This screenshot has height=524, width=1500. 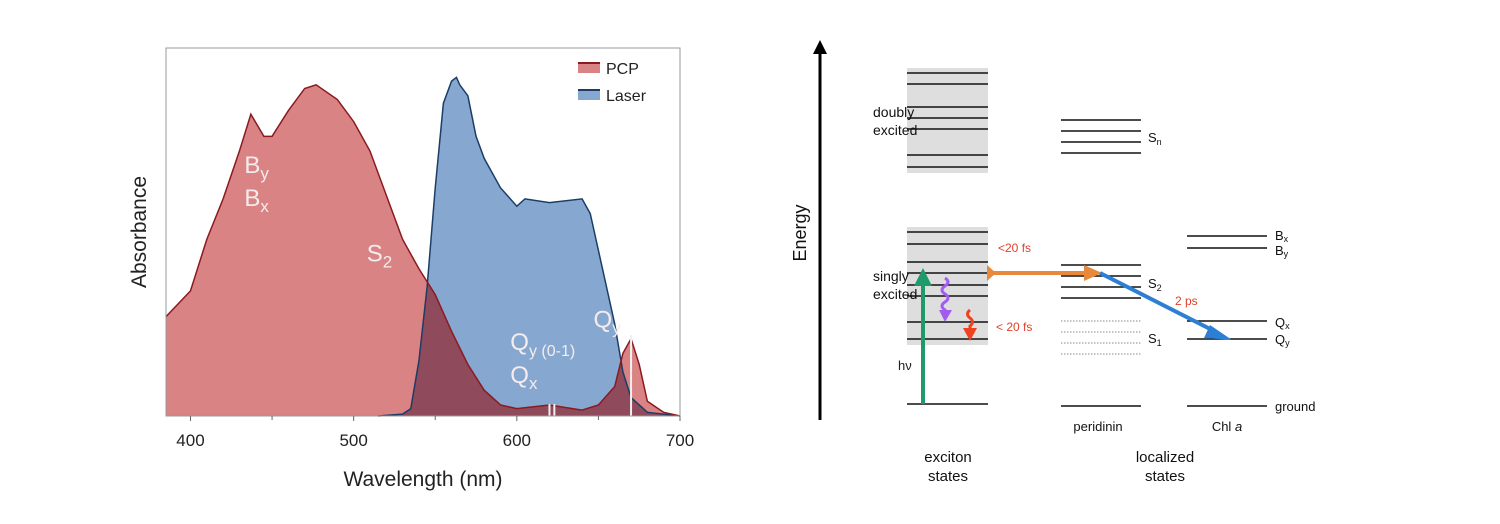 What do you see at coordinates (905, 365) in the screenshot?
I see `hv-label: hν` at bounding box center [905, 365].